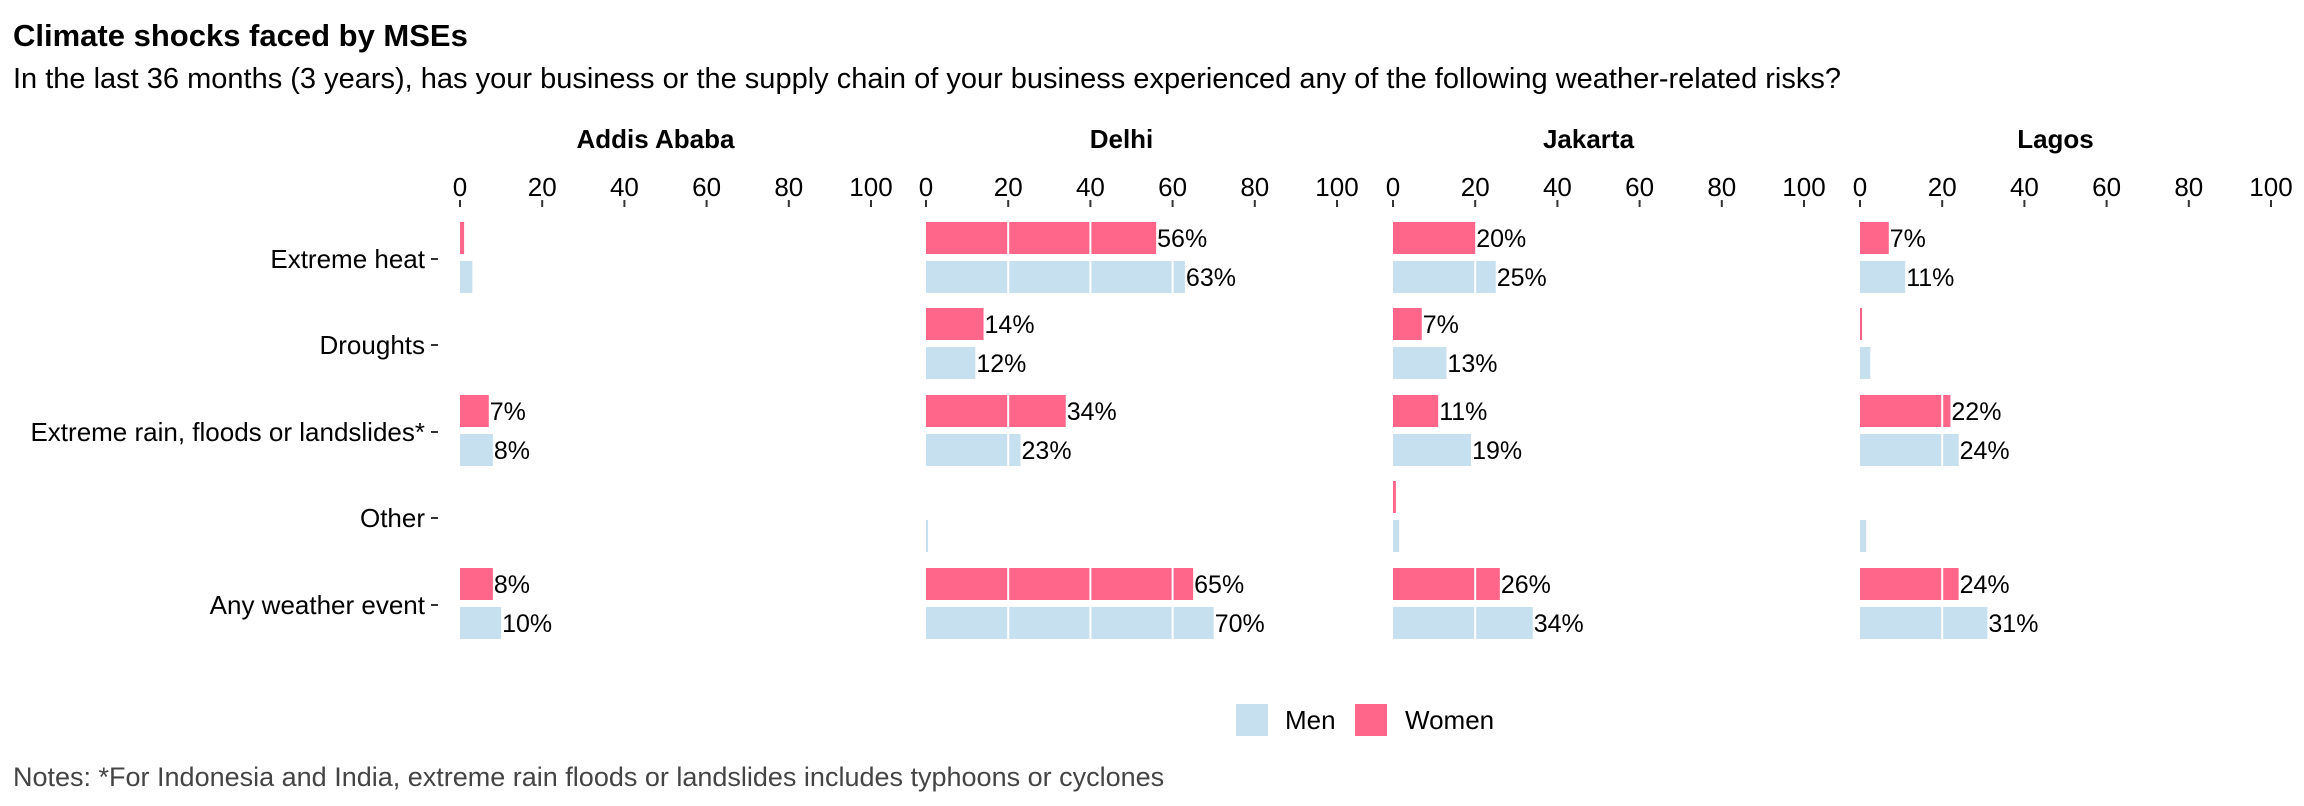 This screenshot has height=806, width=2304. I want to click on facet-label: Addis Ababa, so click(656, 139).